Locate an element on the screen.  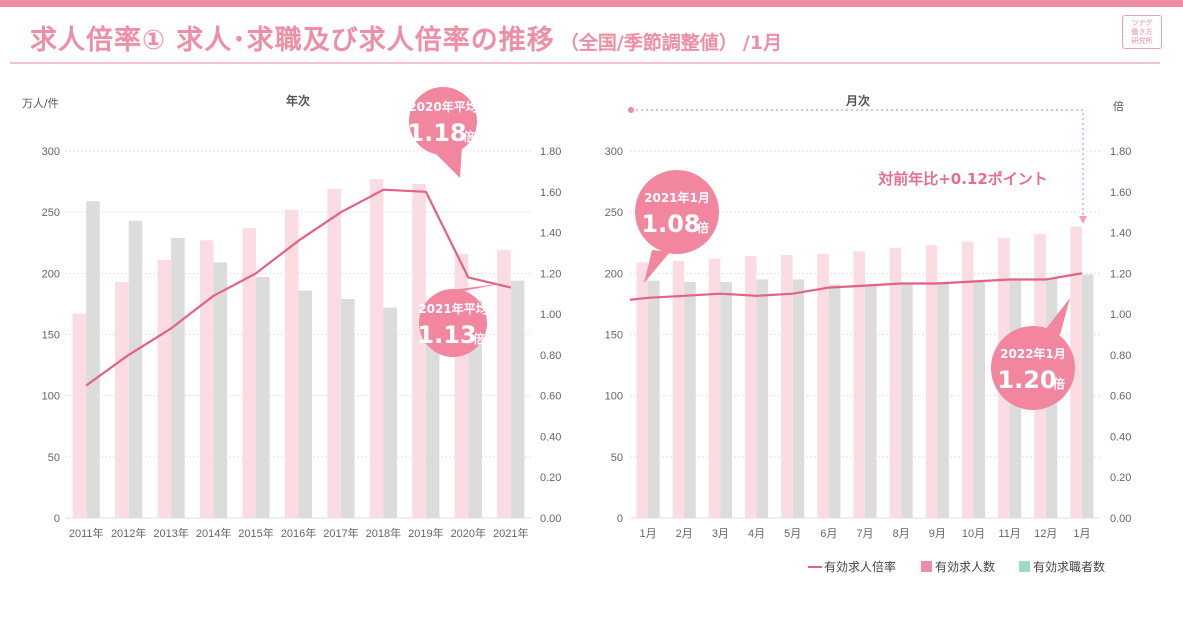
legend-bar2-swatch is located at coordinates (1024, 566).